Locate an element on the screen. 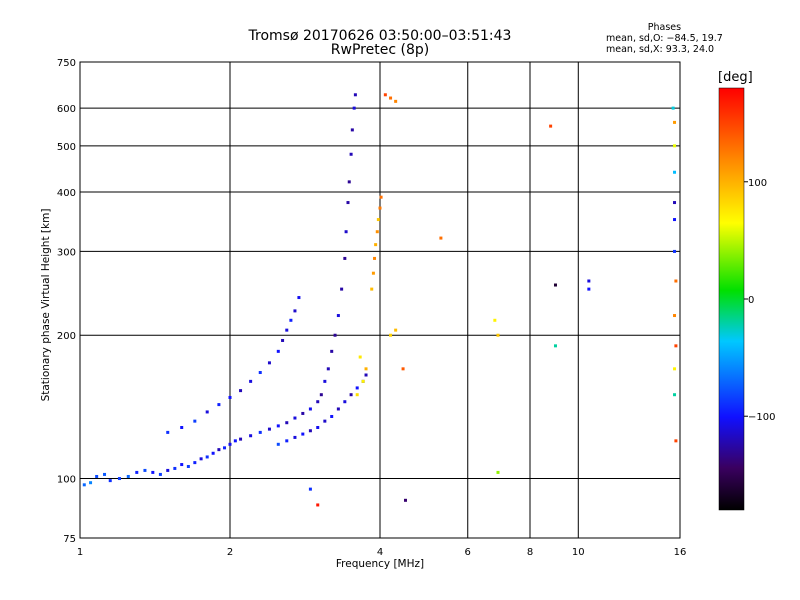  stats-x-mode: mean, sd,X: 93.3, 24.0 is located at coordinates (660, 49).